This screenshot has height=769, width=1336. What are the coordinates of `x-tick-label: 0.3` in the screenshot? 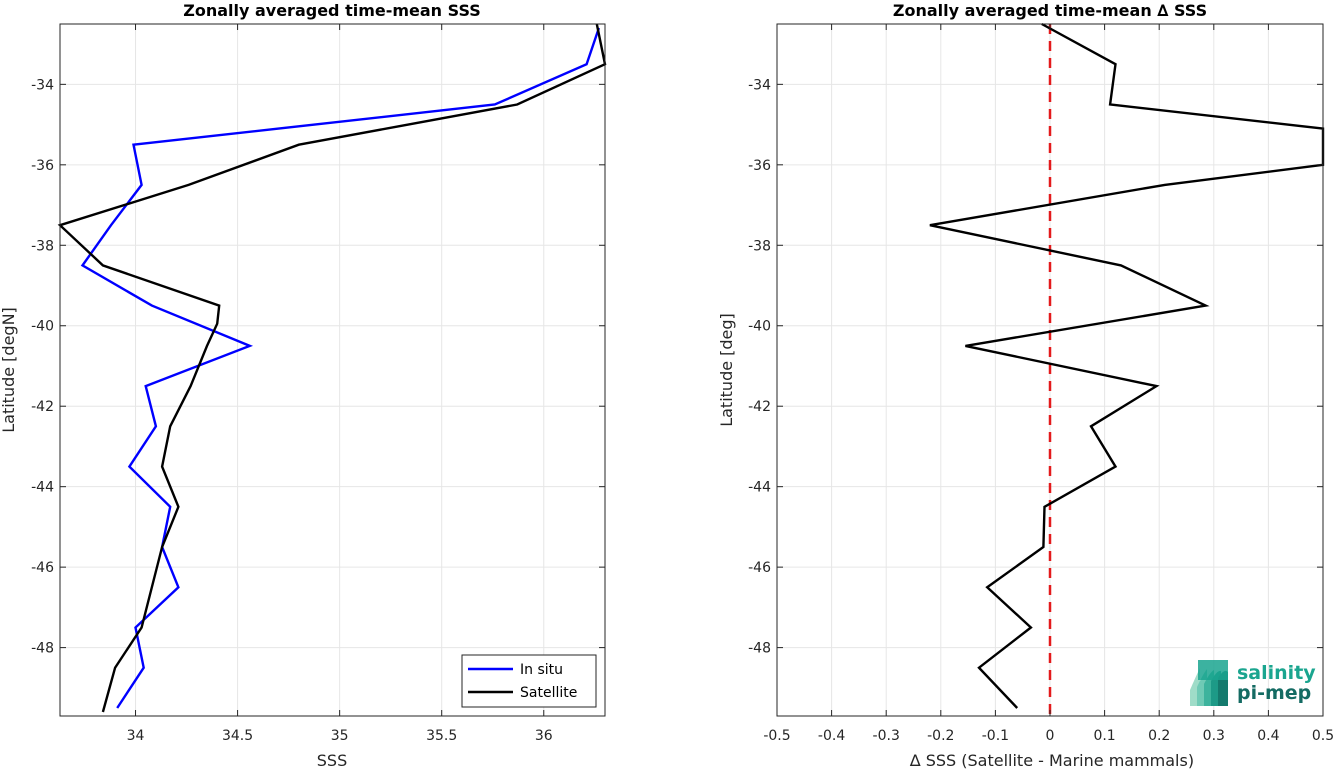 It's located at (1214, 736).